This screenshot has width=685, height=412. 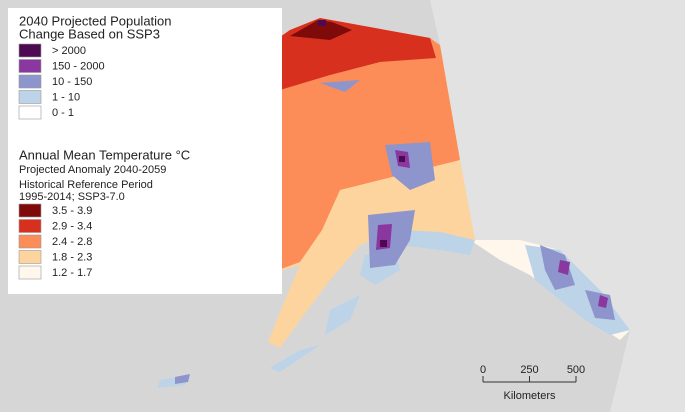 I want to click on legend-label: 1 - 10, so click(x=66, y=97).